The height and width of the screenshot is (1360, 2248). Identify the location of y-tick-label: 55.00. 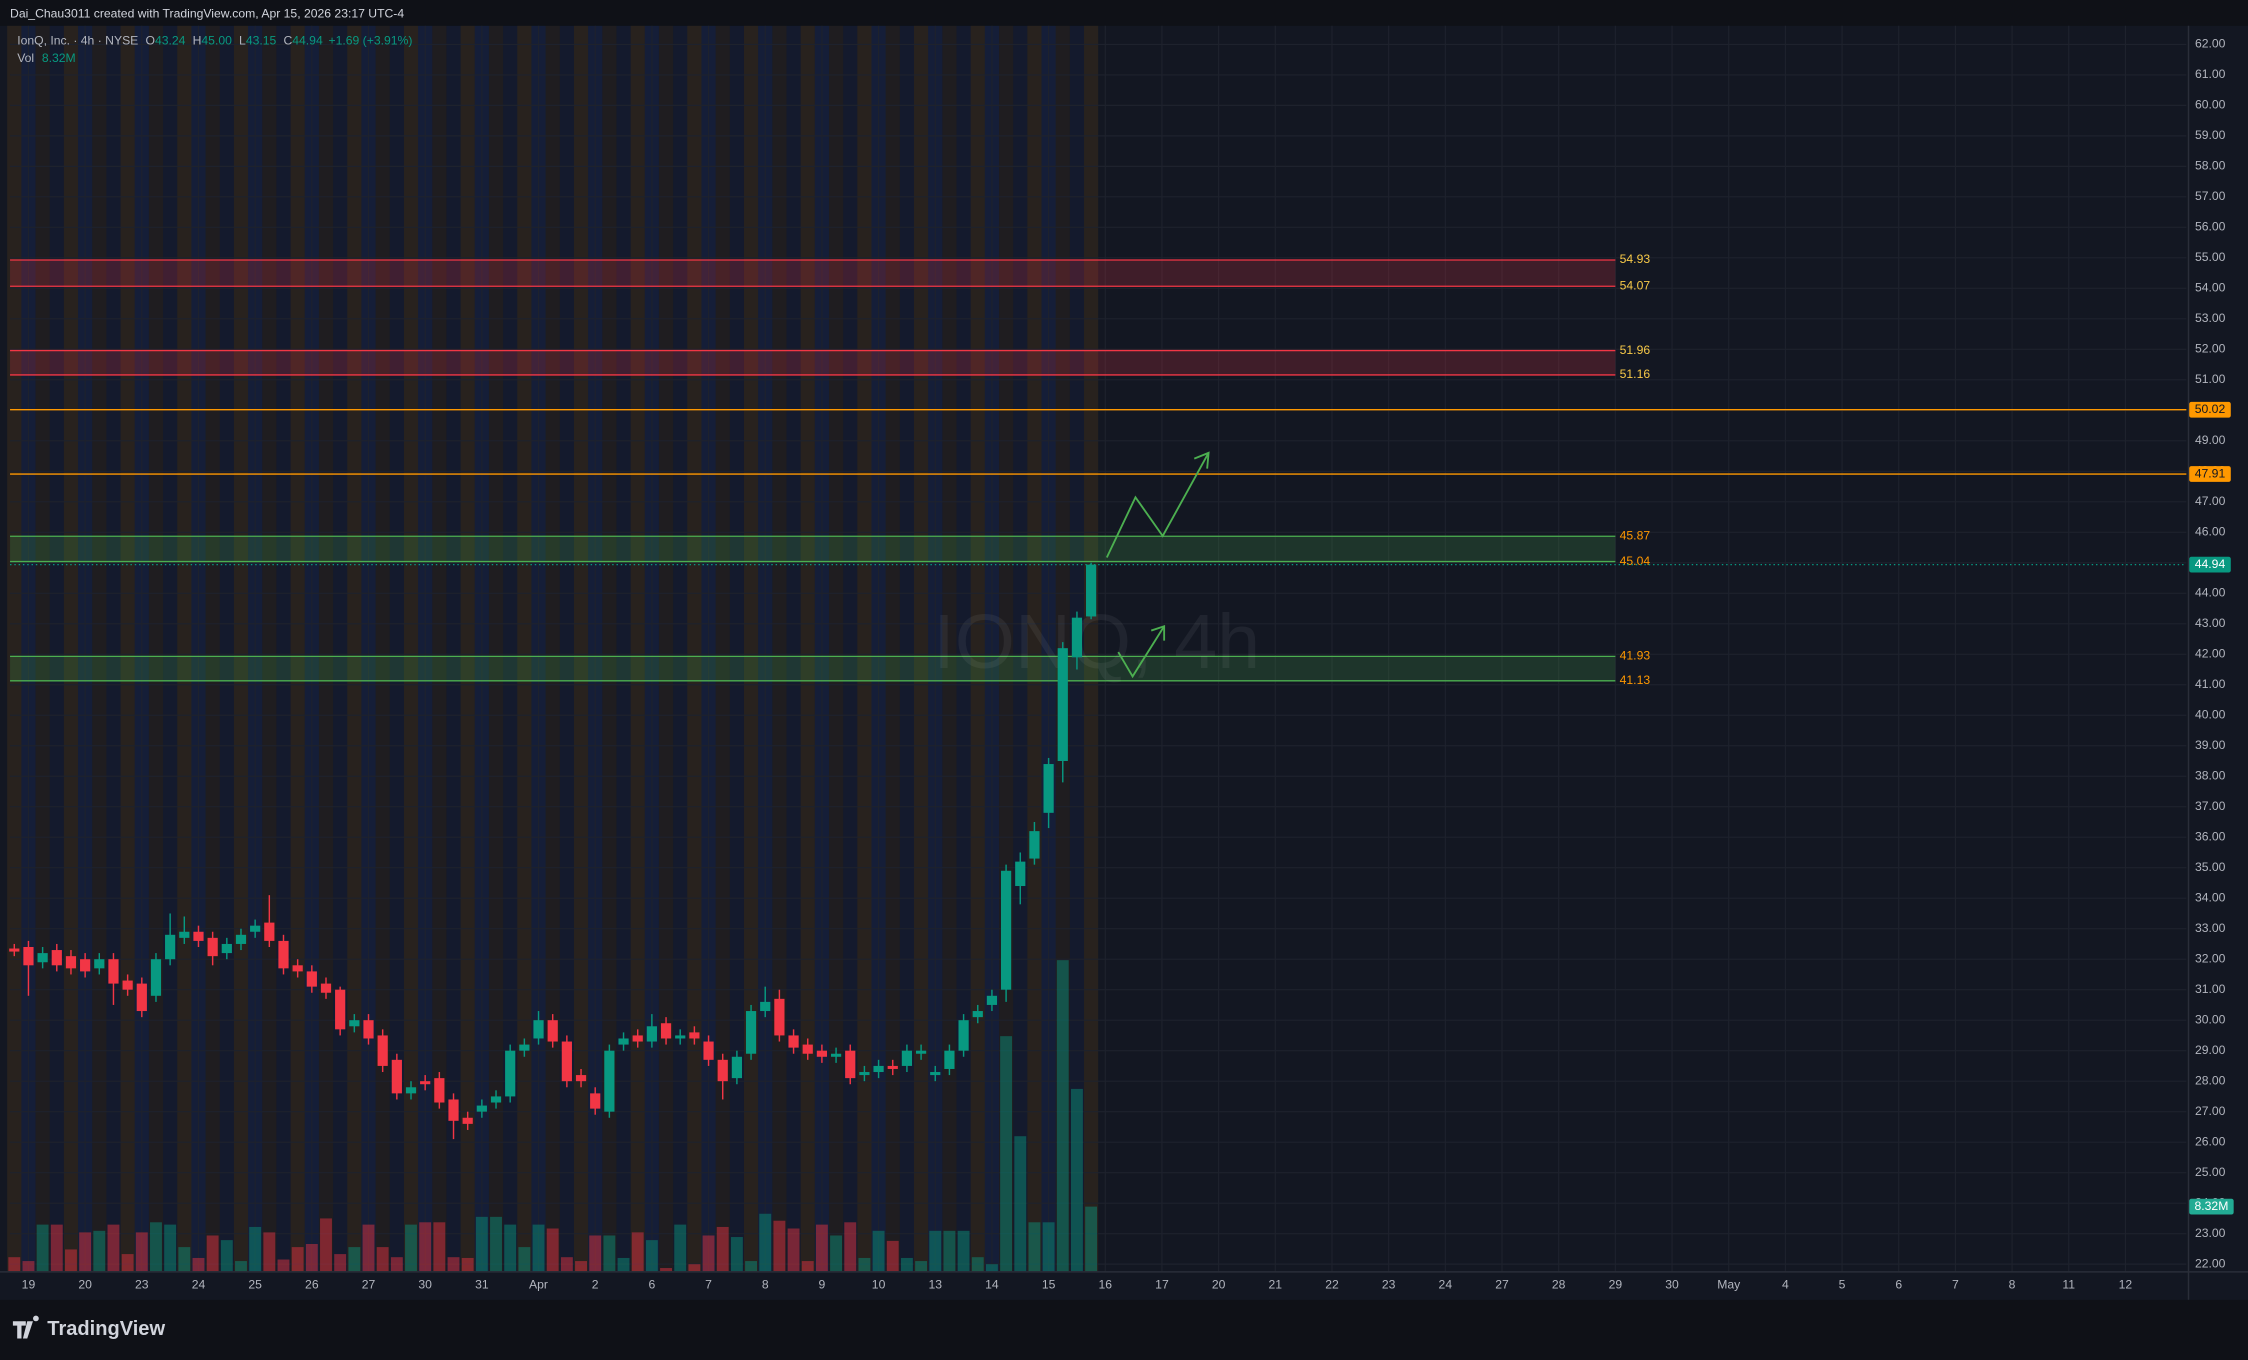
(2210, 257).